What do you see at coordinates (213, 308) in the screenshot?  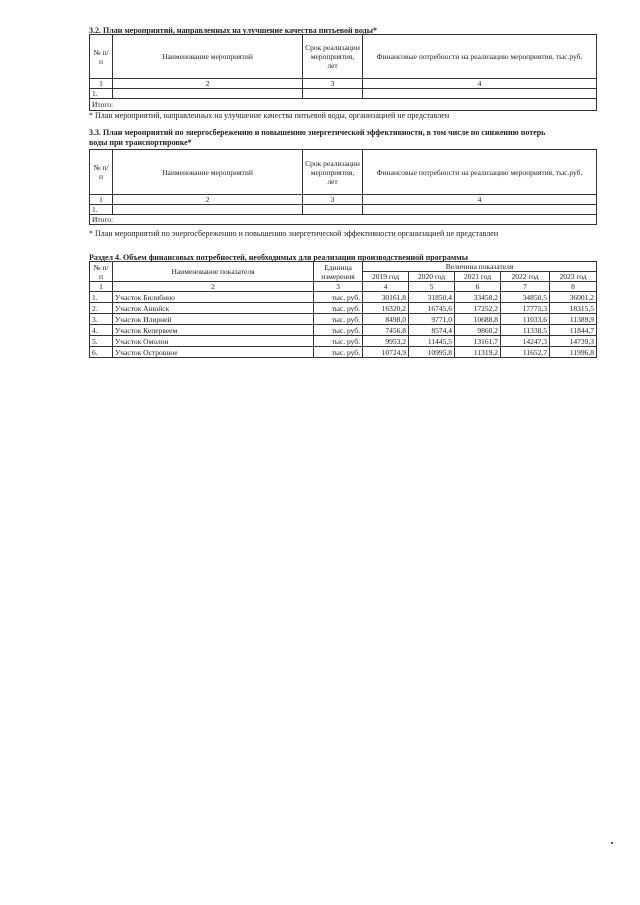 I see `row-name: Участок Анюйск` at bounding box center [213, 308].